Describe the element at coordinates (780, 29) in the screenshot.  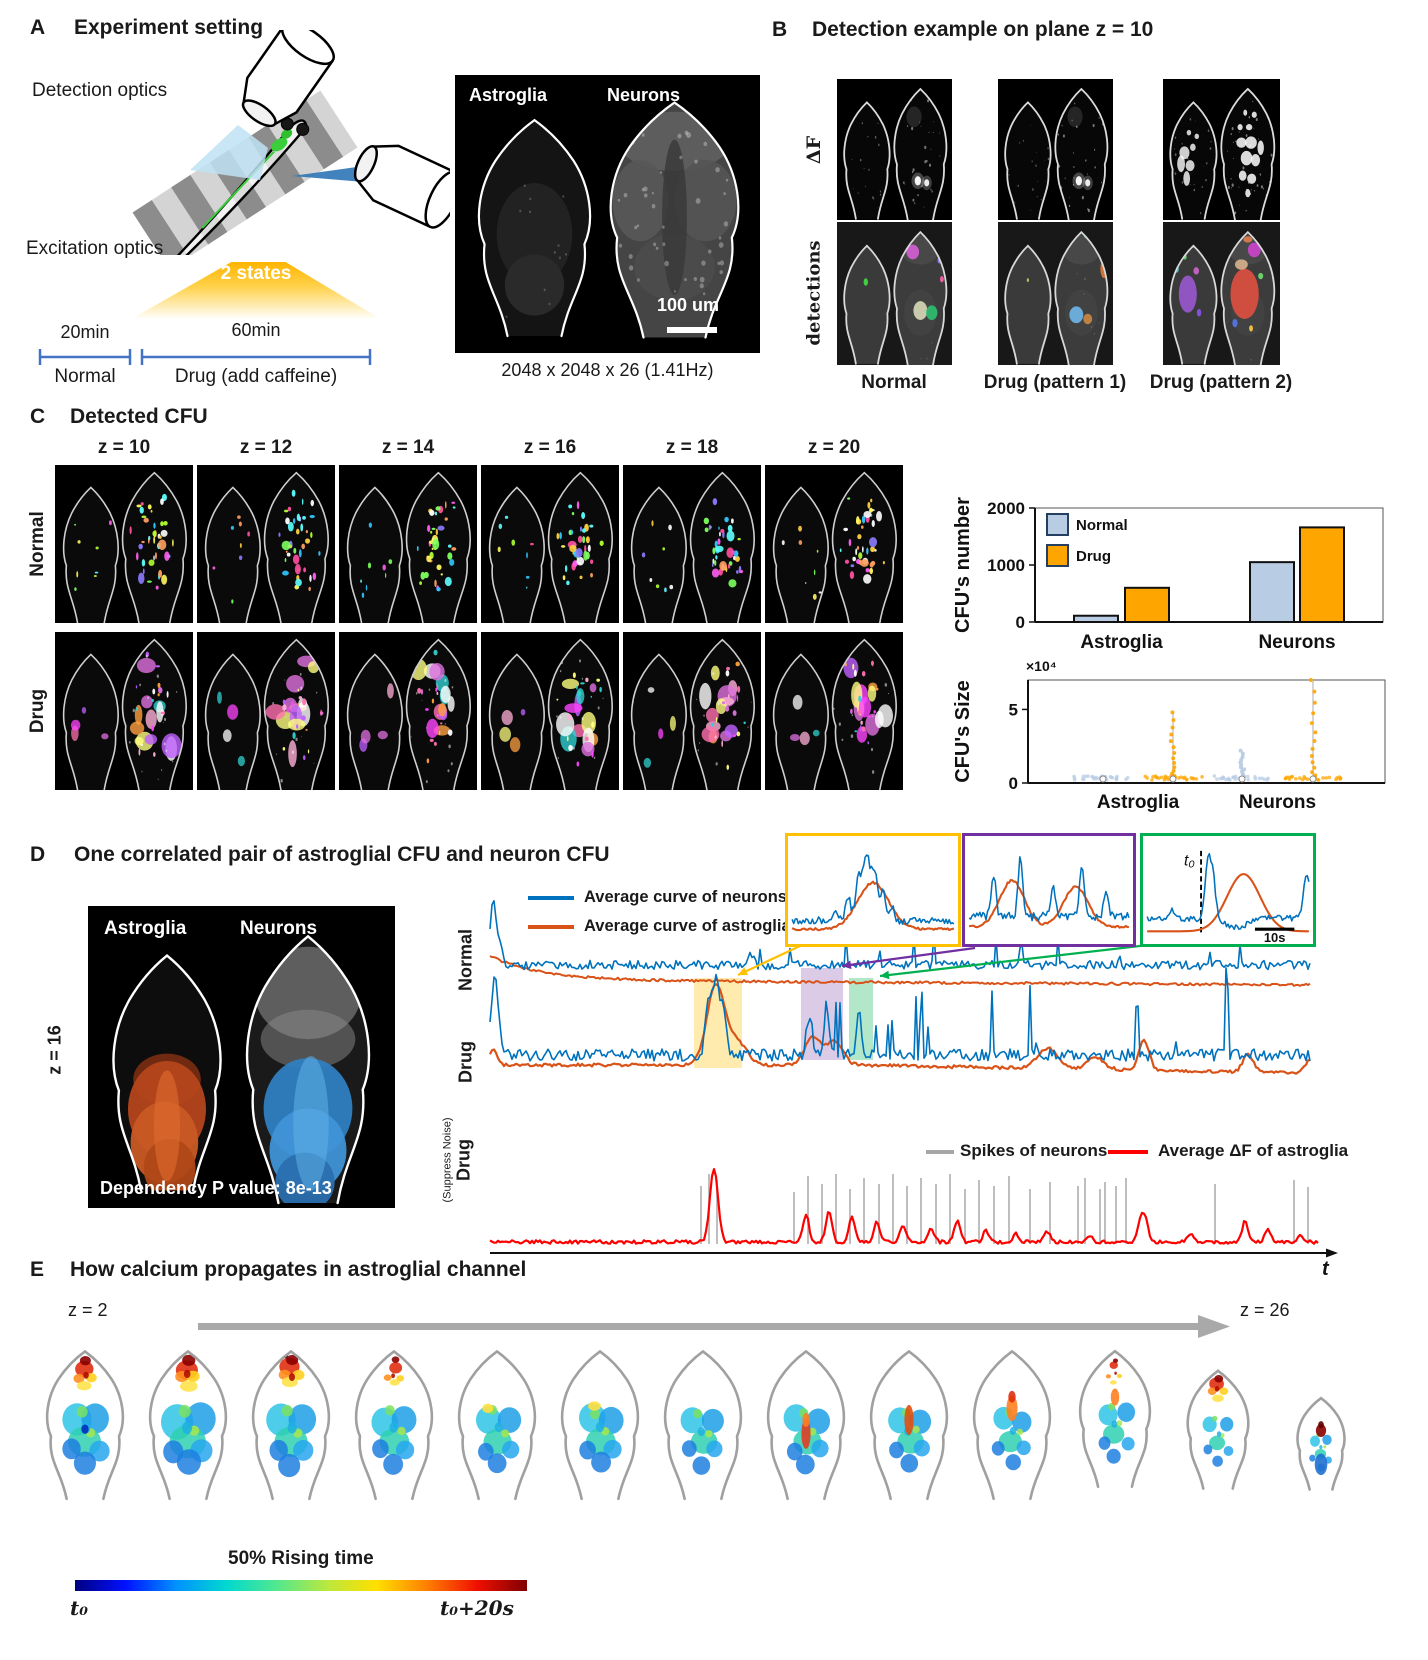
I see `panel-b-label: B` at that location.